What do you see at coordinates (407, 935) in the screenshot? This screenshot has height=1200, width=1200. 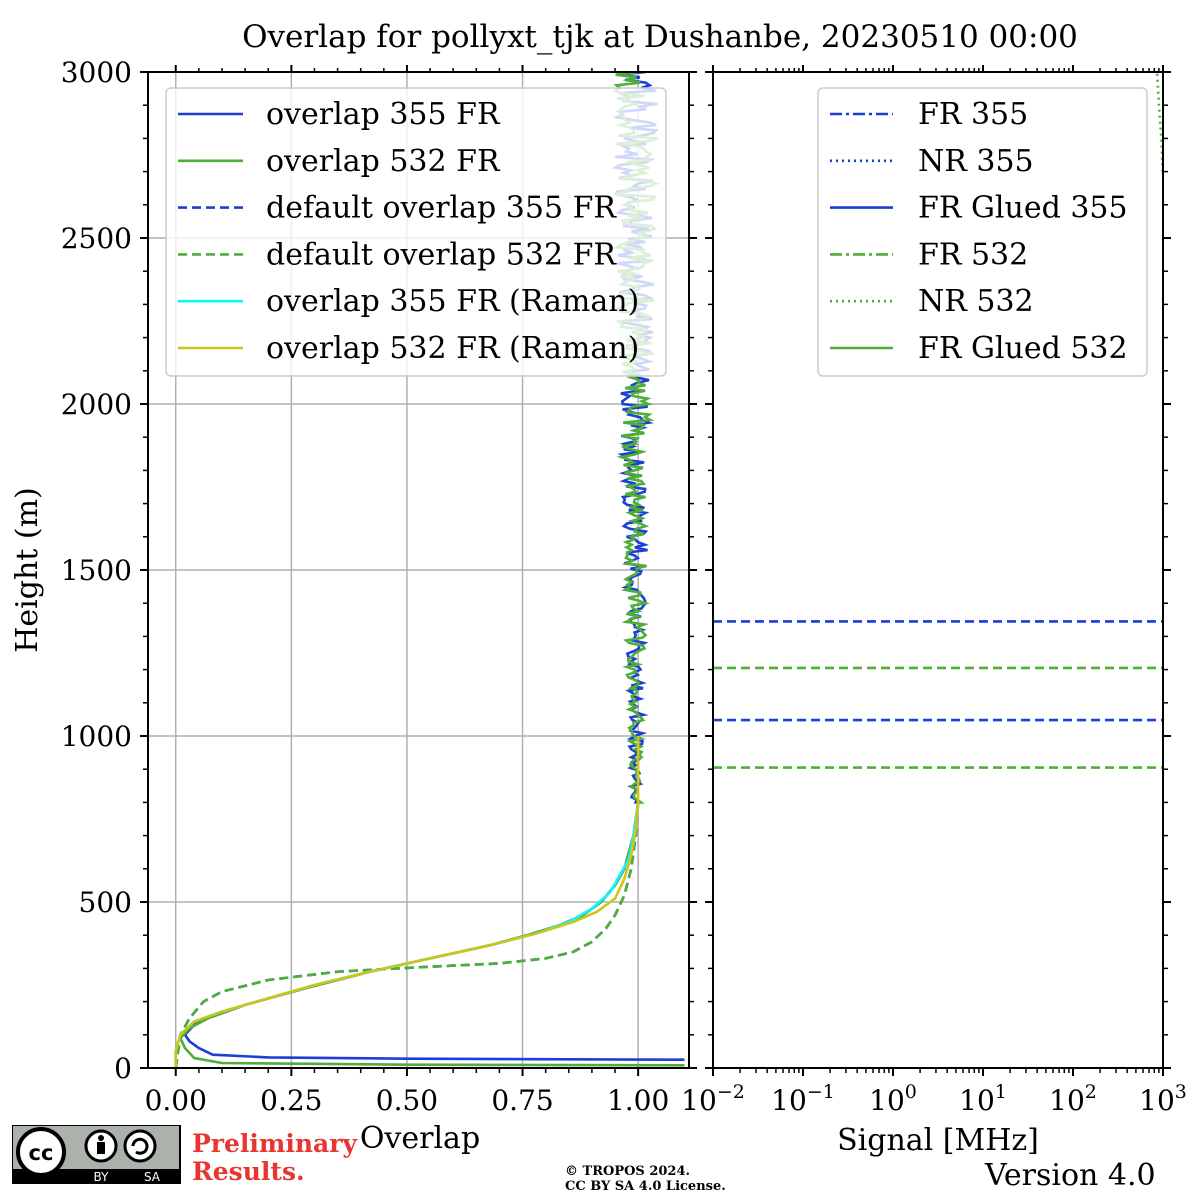 I see `line-default-overlap-532-fr` at bounding box center [407, 935].